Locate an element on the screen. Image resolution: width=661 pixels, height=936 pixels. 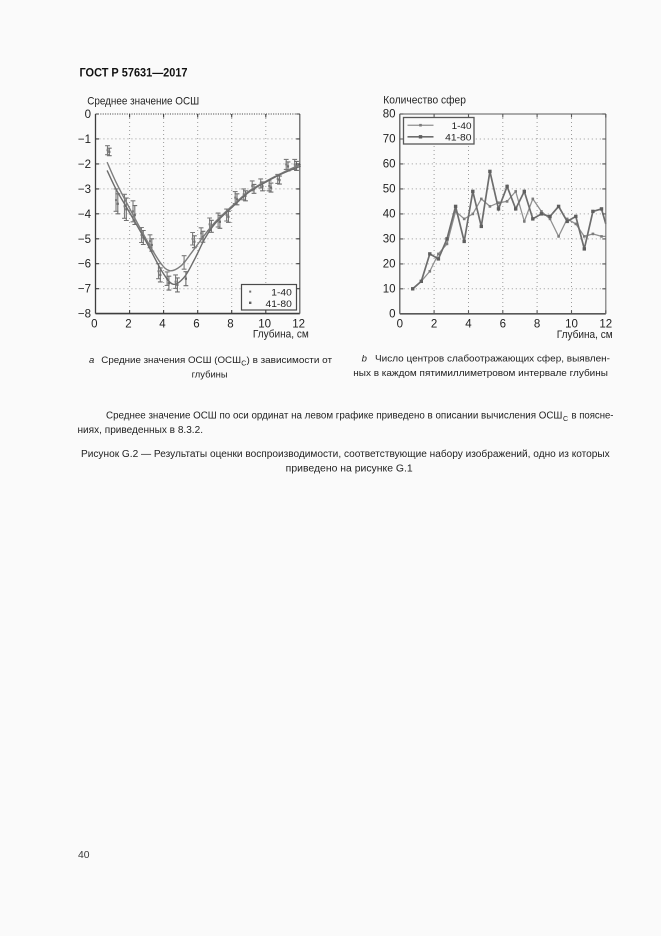
svg-text: приведено на рисунке G.1 is located at coordinates (349, 469).